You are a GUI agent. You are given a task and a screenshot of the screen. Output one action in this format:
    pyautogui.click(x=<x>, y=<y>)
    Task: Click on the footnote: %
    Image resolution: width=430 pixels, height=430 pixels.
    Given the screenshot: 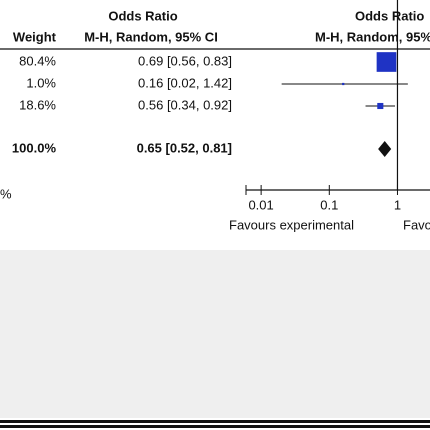 What is the action you would take?
    pyautogui.click(x=6, y=193)
    